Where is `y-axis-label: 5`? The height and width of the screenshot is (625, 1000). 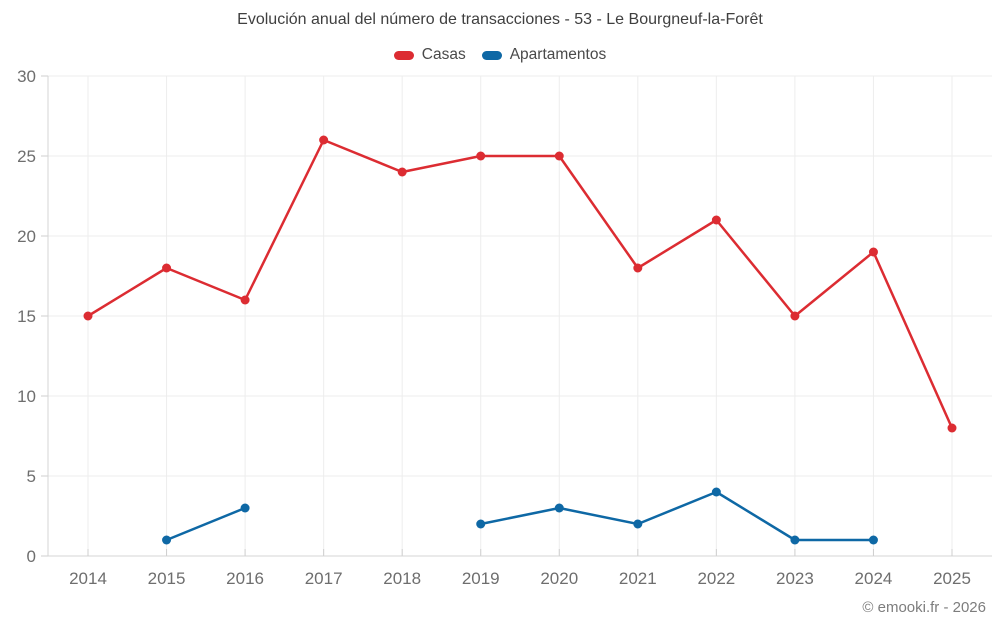 y-axis-label: 5 is located at coordinates (31, 476).